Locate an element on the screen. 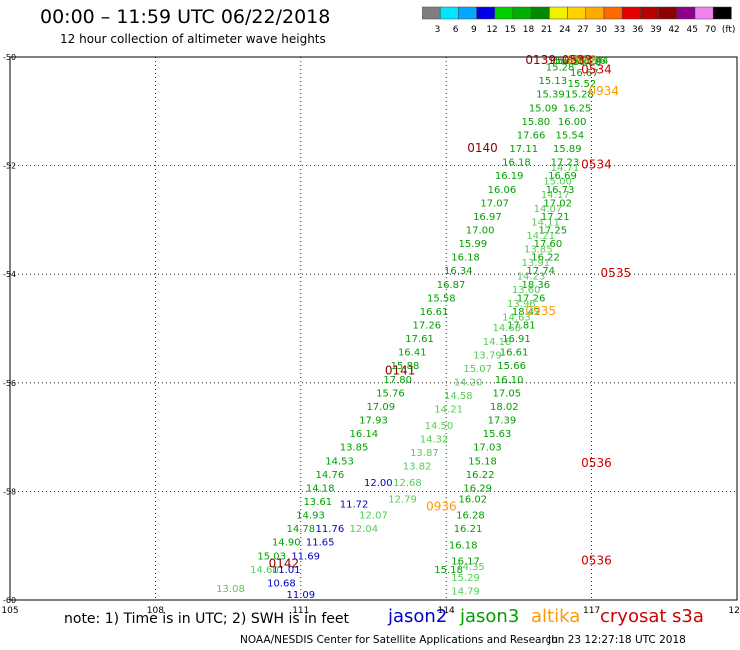 This screenshot has width=740, height=650. pass-time-label: 0935 is located at coordinates (540, 311).